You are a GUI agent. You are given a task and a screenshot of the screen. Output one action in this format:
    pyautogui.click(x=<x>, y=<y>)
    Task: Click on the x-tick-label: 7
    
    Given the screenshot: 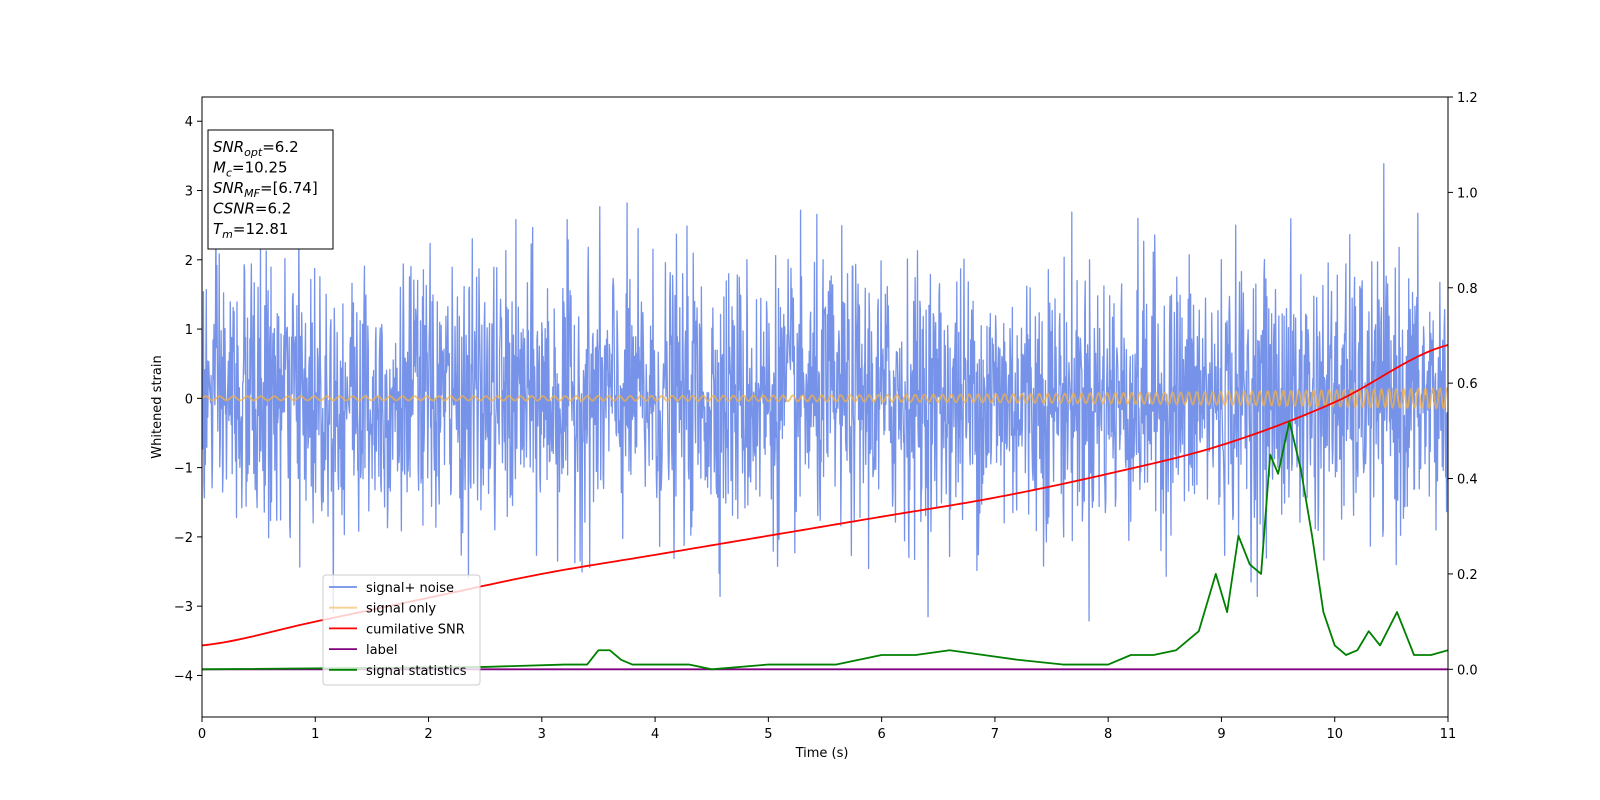 What is the action you would take?
    pyautogui.click(x=995, y=734)
    